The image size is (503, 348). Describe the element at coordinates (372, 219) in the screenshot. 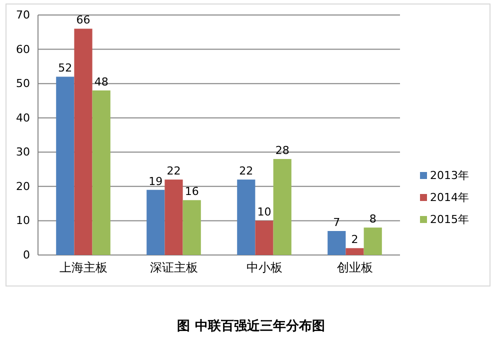

I see `data-label: 8` at that location.